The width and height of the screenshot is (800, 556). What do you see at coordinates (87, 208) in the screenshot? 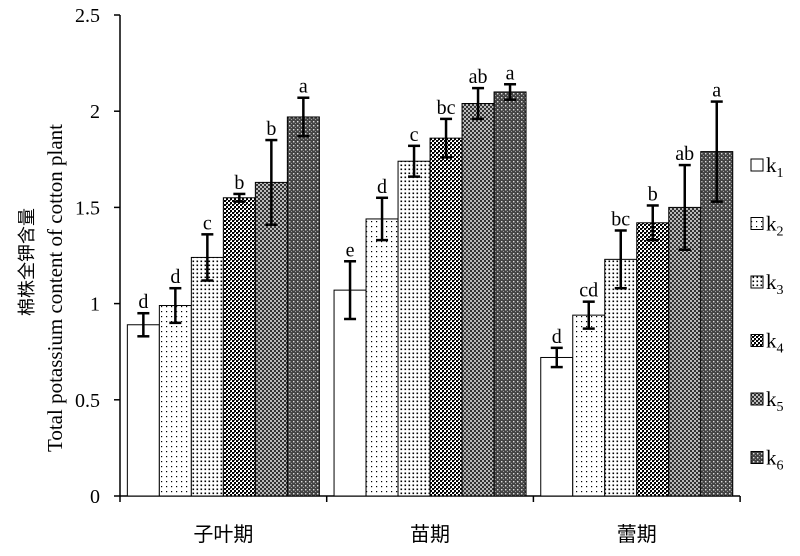
I see `y-tick-label: 1.5` at bounding box center [87, 208].